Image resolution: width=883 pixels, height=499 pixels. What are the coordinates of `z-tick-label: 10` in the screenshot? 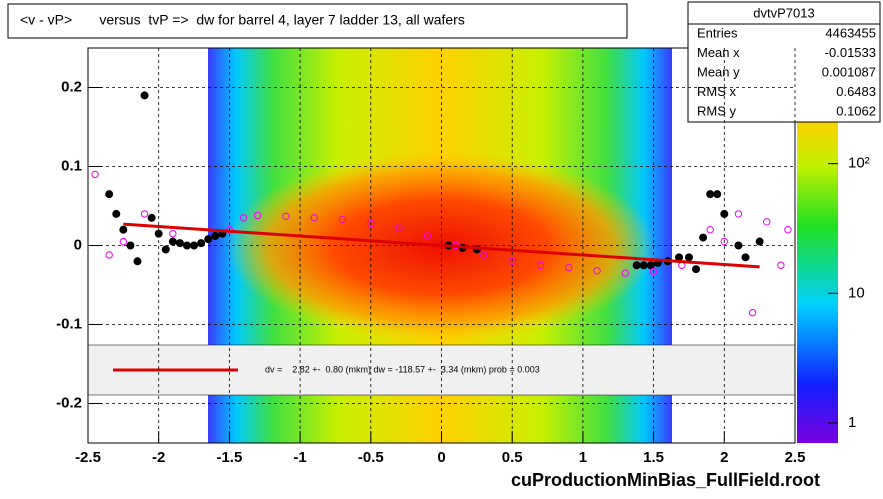 It's located at (856, 292).